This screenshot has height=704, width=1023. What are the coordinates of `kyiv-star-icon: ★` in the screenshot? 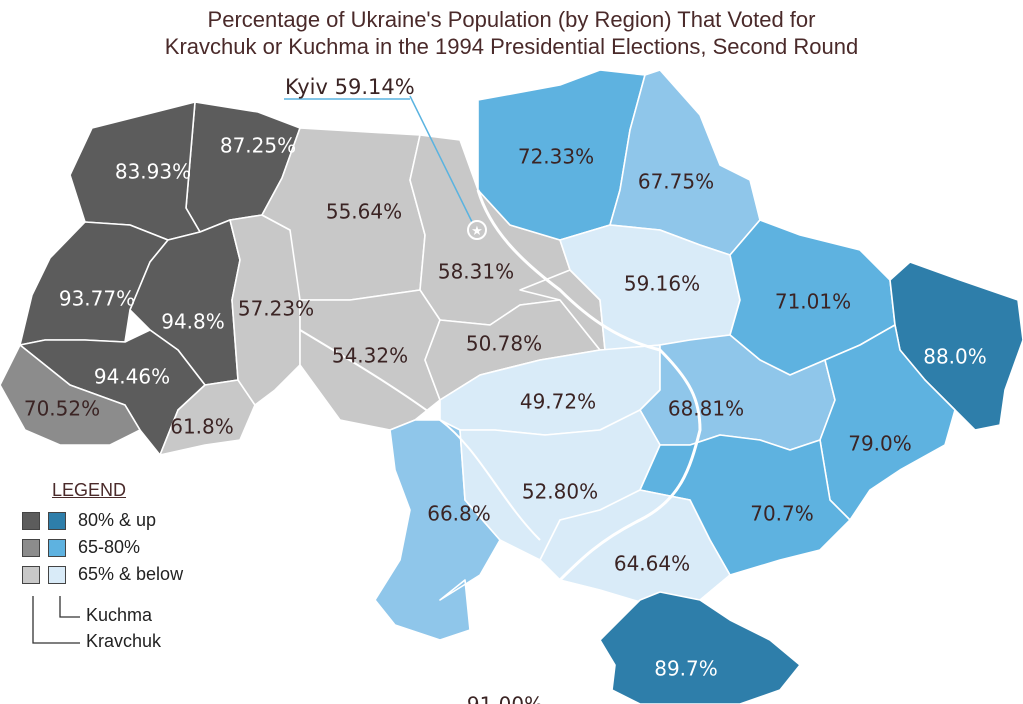 It's located at (477, 230).